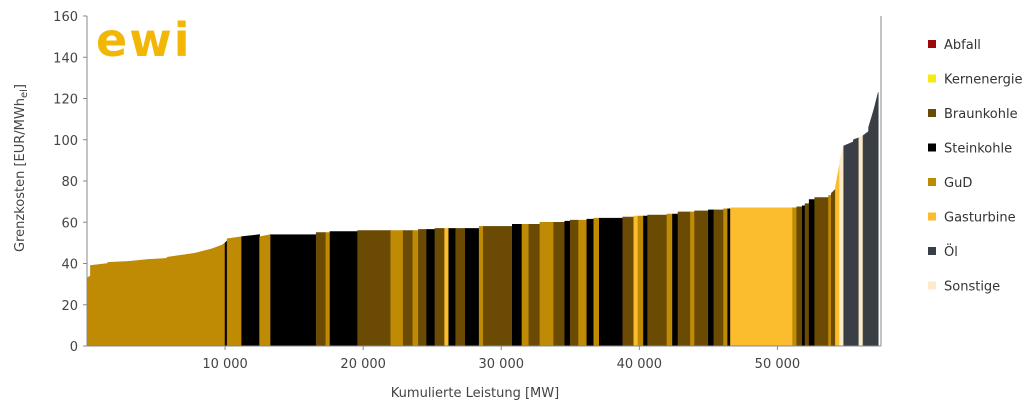 This screenshot has width=1036, height=401. What do you see at coordinates (932, 113) in the screenshot?
I see `legend-swatch-braun` at bounding box center [932, 113].